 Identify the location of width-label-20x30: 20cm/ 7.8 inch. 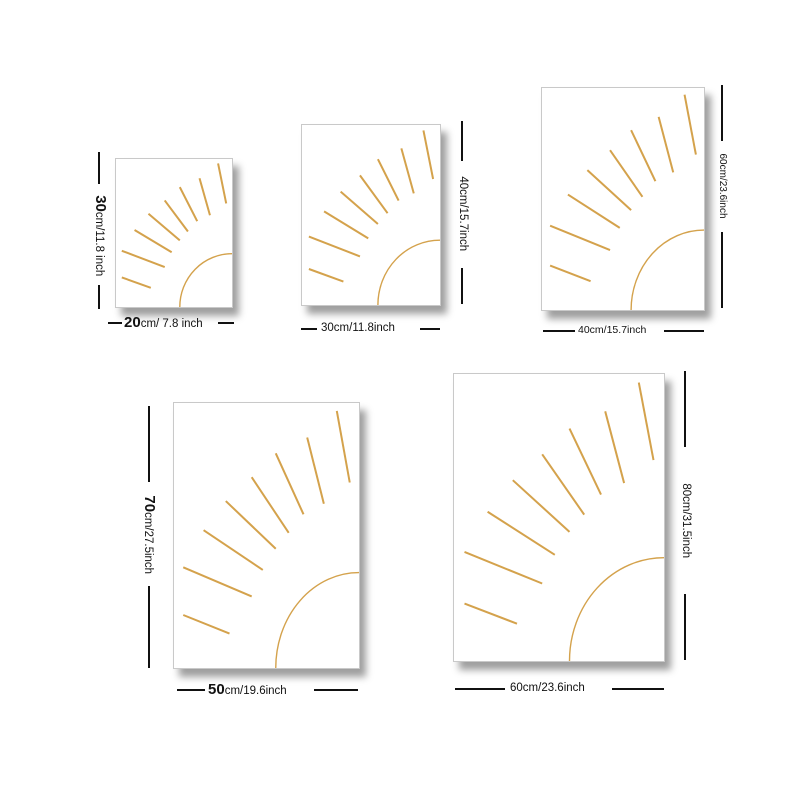
(163, 322).